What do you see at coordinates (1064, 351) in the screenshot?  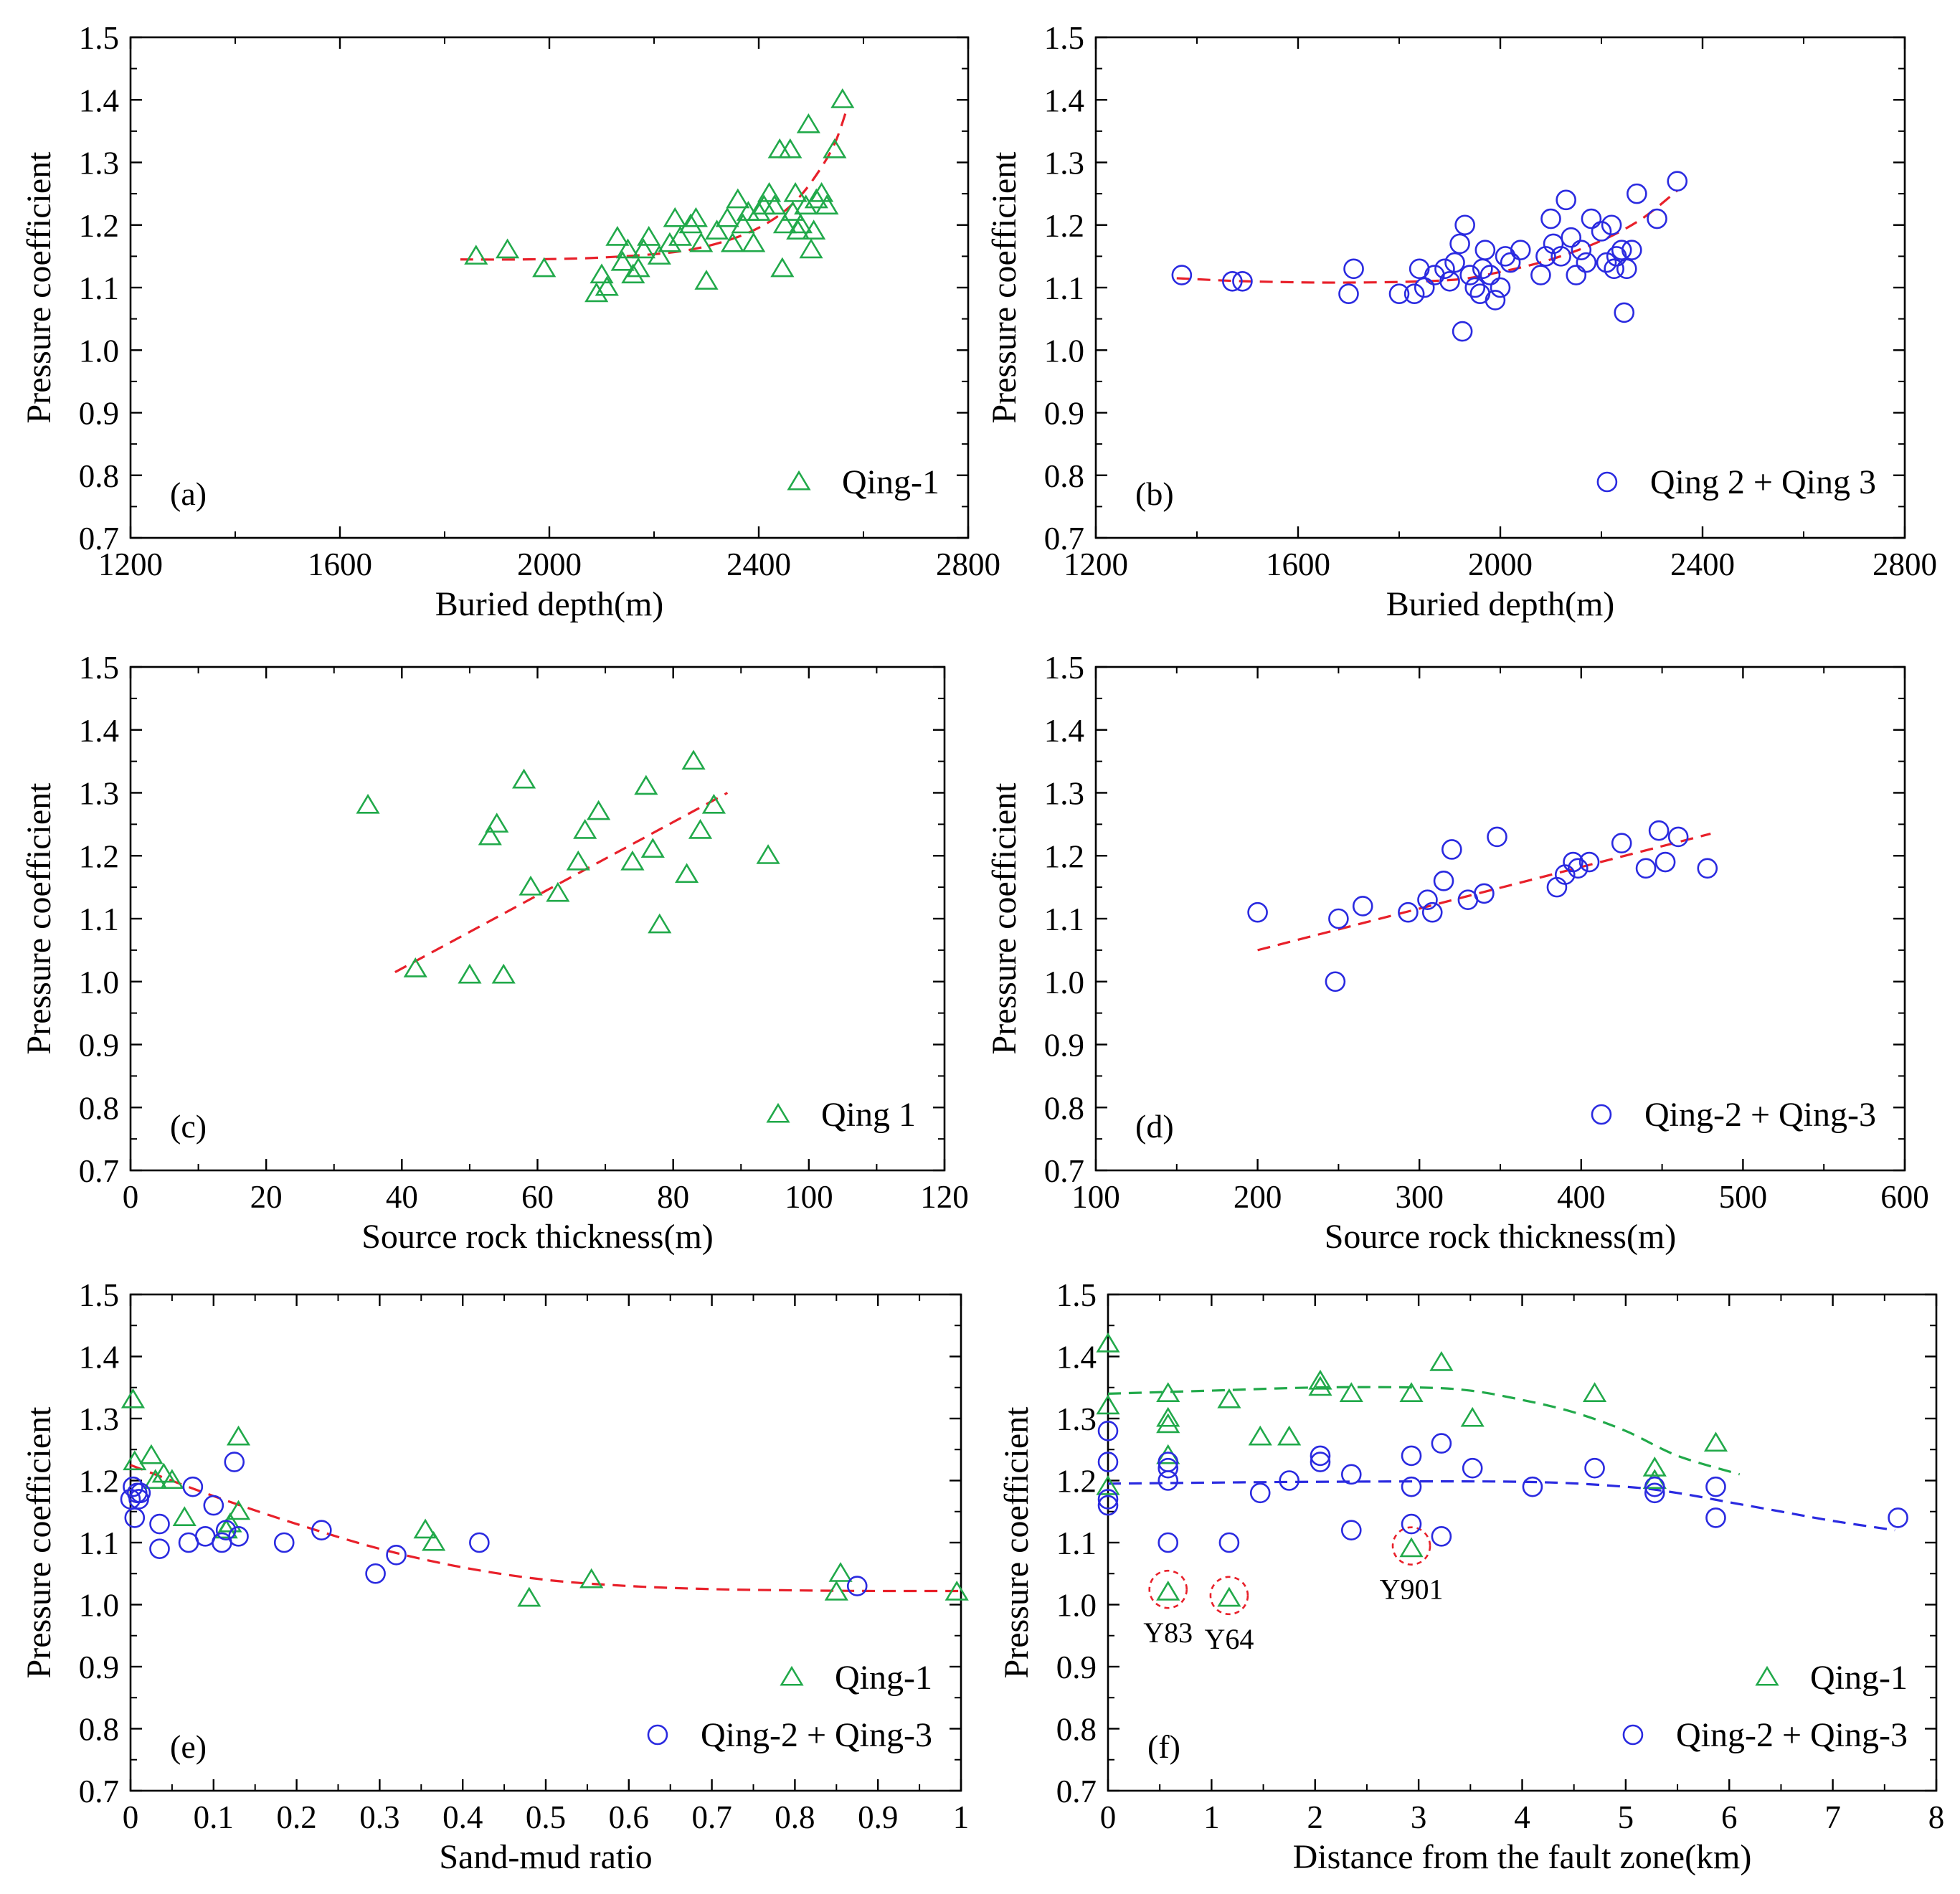 I see `y-tick-label: 1.0` at bounding box center [1064, 351].